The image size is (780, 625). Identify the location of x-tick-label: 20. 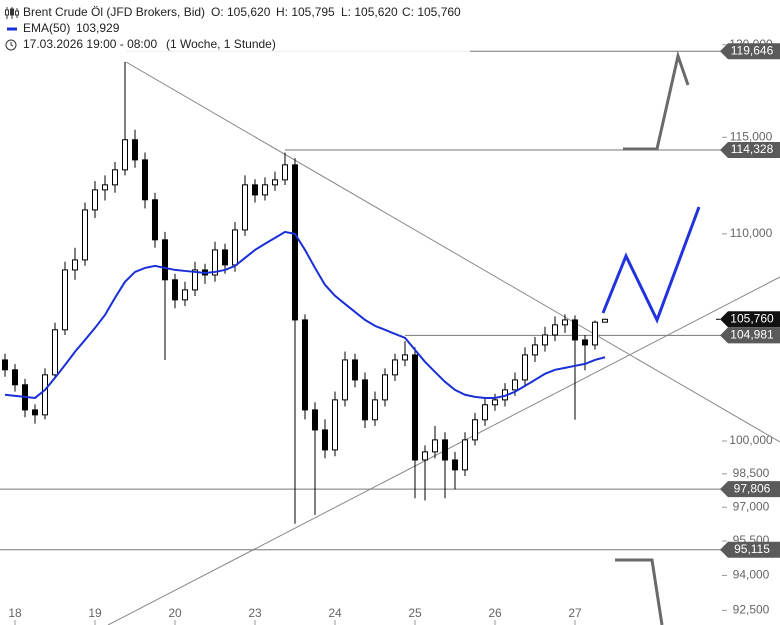
(175, 613).